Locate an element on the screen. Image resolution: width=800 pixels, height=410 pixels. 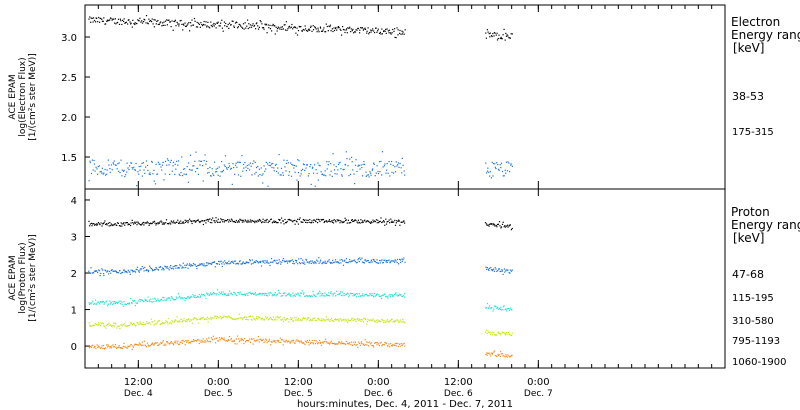
x-tick-day: Dec. 5 is located at coordinates (218, 394).